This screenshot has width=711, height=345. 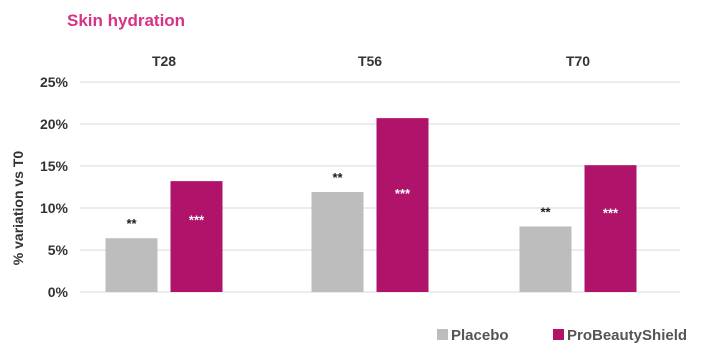 I want to click on bar-placebo-t28, so click(x=131, y=265).